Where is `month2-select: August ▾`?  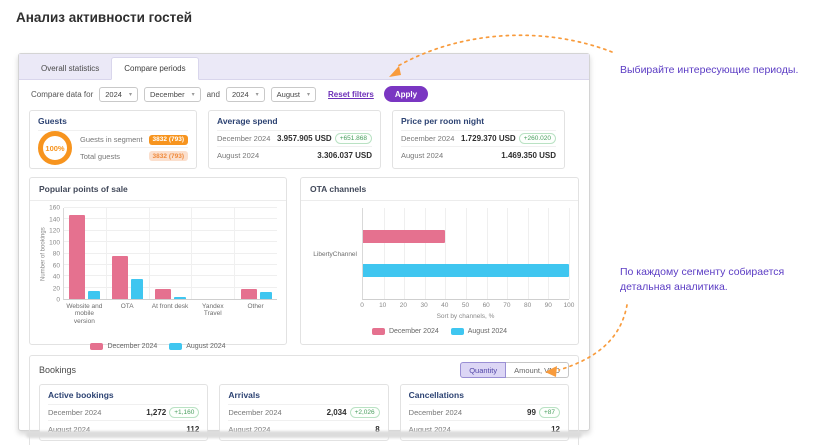
month2-select: August ▾ is located at coordinates (293, 94).